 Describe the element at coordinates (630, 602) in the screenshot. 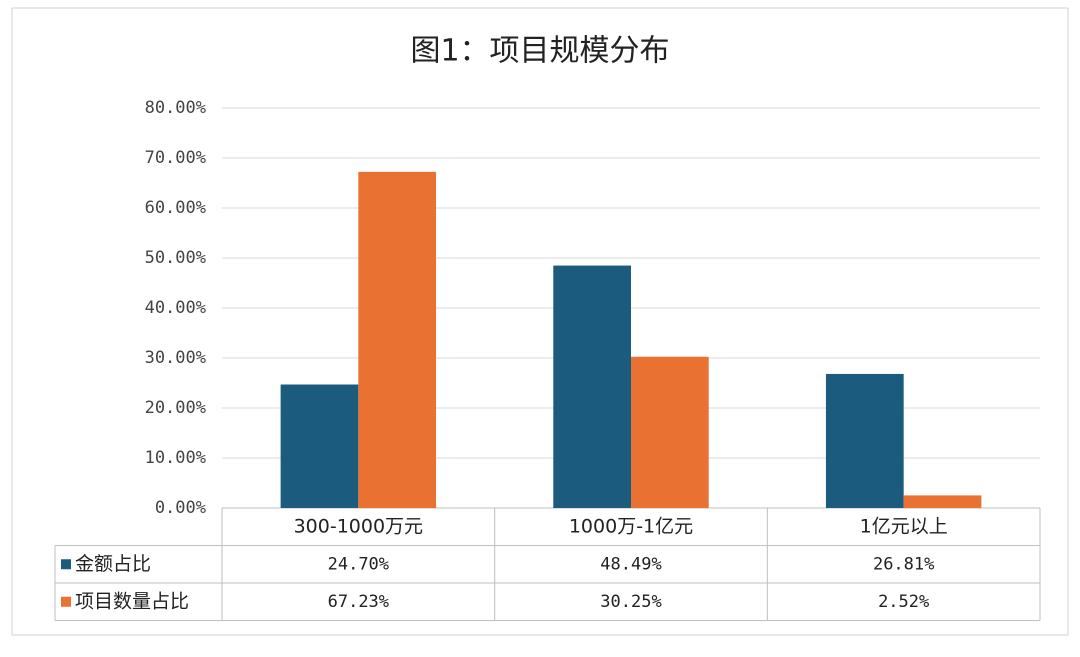

I see `table-cell: 30.25%` at that location.